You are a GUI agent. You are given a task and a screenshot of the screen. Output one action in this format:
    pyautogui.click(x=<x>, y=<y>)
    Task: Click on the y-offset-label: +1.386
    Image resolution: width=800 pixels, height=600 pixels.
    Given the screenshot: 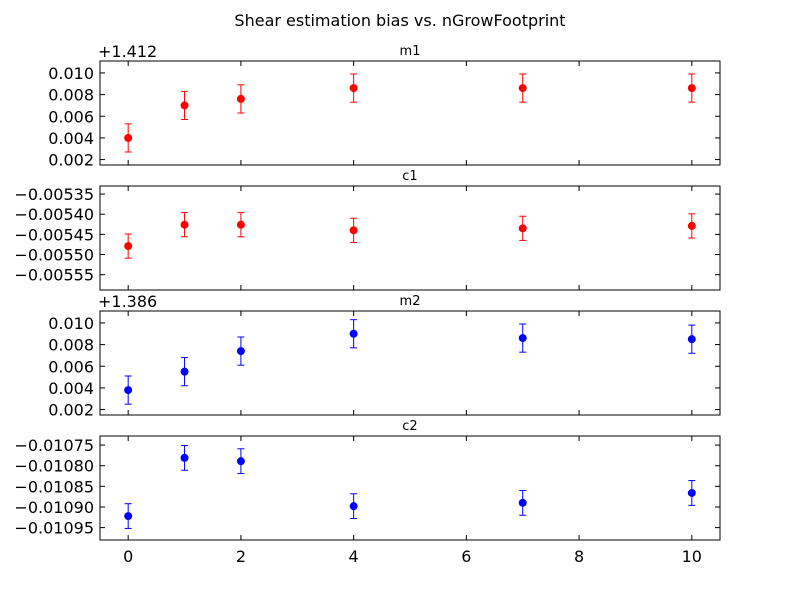 What is the action you would take?
    pyautogui.click(x=127, y=301)
    